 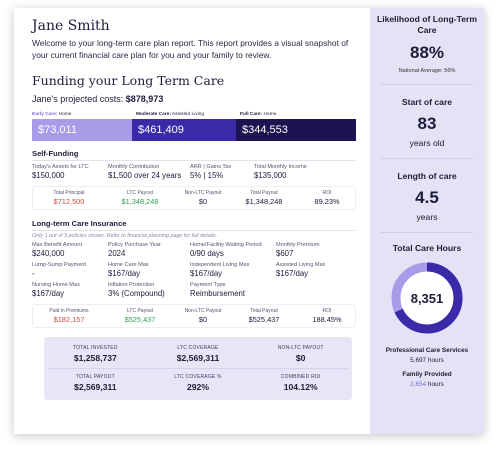 I want to click on ring-professional-arc, so click(x=427, y=298).